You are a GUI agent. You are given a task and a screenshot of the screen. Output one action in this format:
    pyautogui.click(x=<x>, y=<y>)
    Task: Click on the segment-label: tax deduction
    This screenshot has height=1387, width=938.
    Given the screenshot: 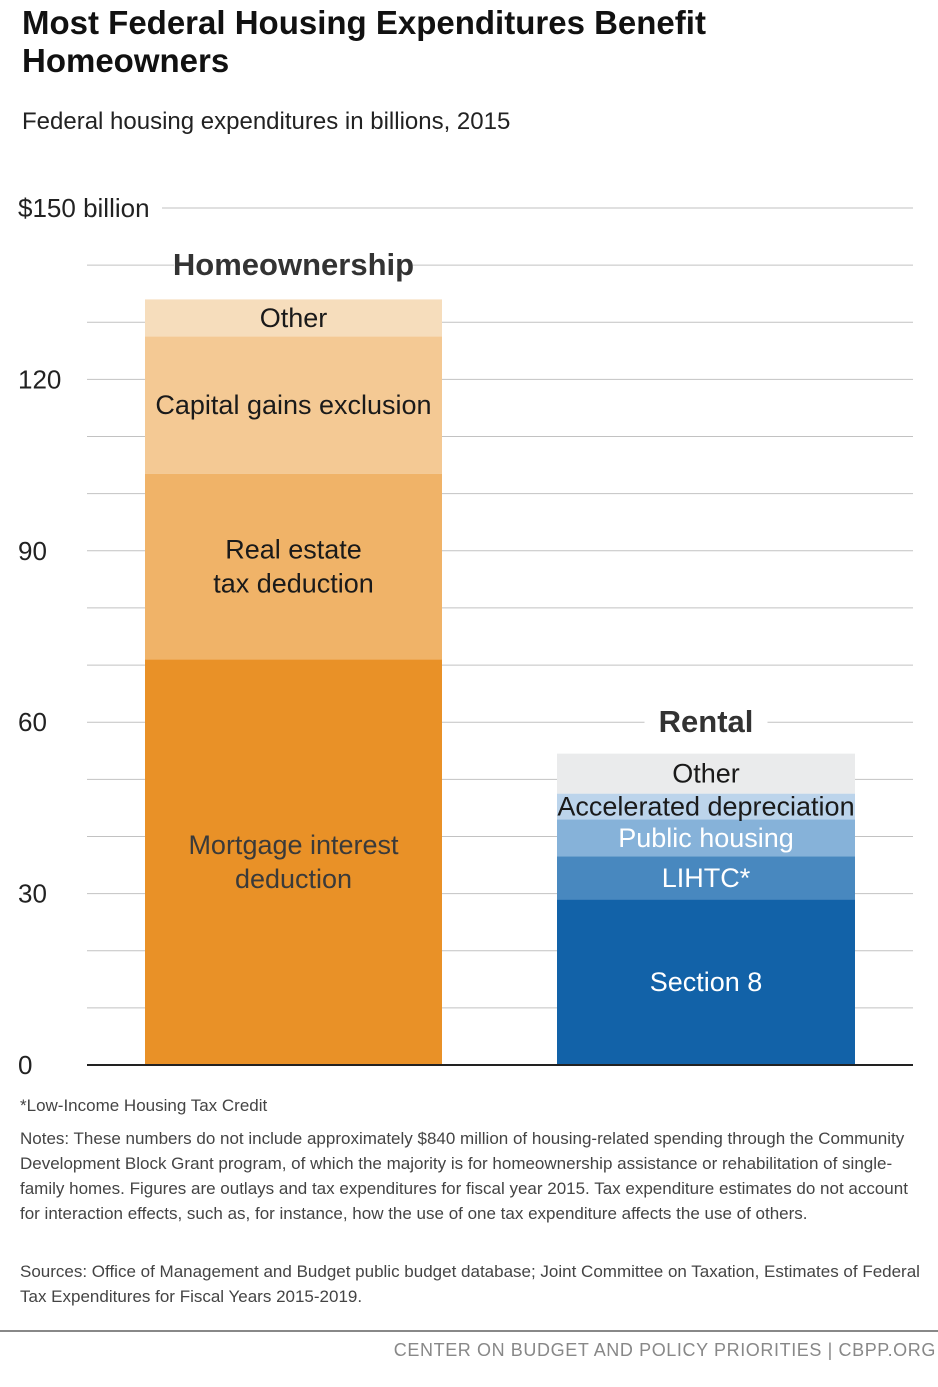 What is the action you would take?
    pyautogui.click(x=293, y=584)
    